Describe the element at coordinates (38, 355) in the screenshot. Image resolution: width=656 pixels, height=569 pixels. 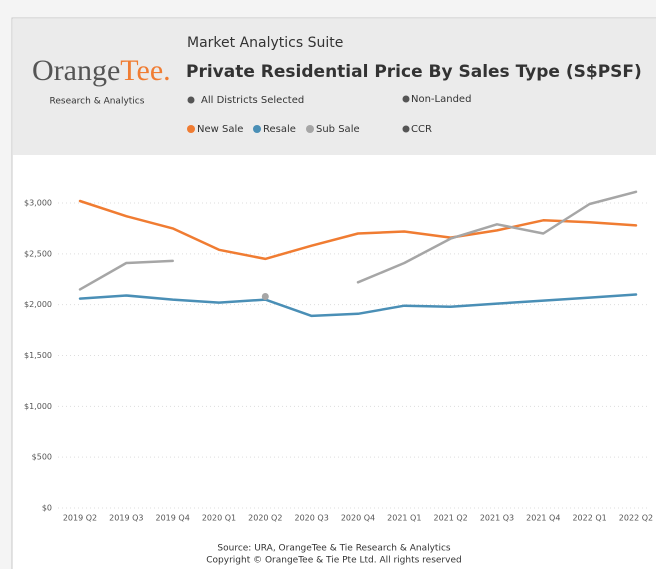
I see `y-tick-label: $1,500` at that location.